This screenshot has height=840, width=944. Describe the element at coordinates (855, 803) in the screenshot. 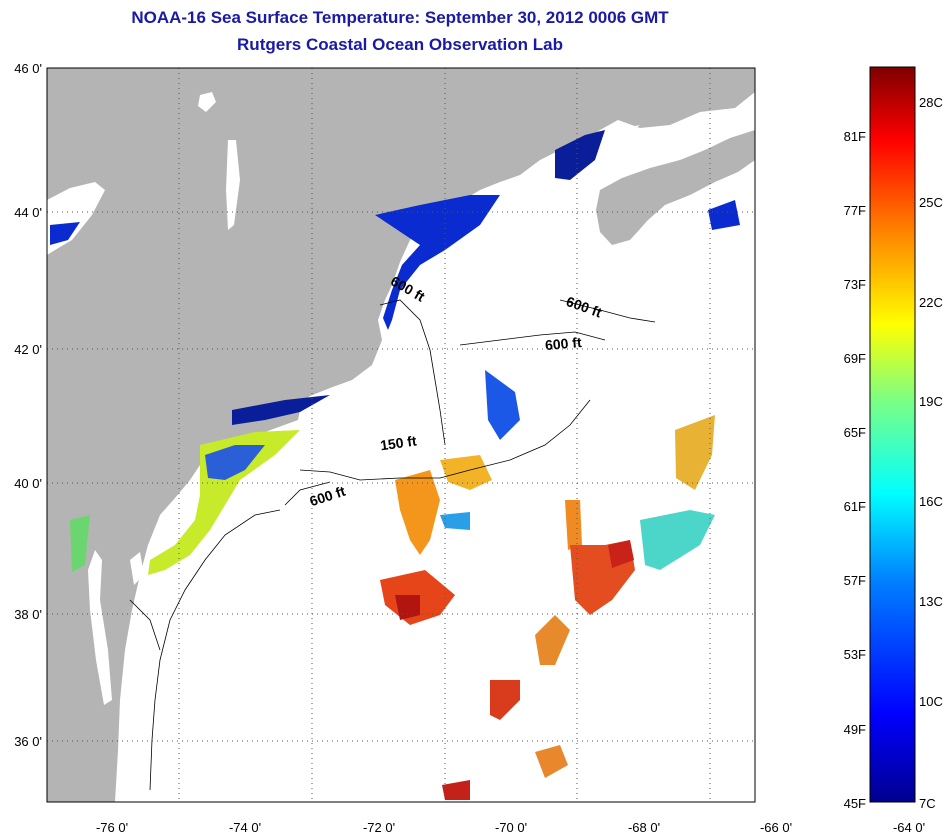

I see `cb-f-label: 45F` at that location.